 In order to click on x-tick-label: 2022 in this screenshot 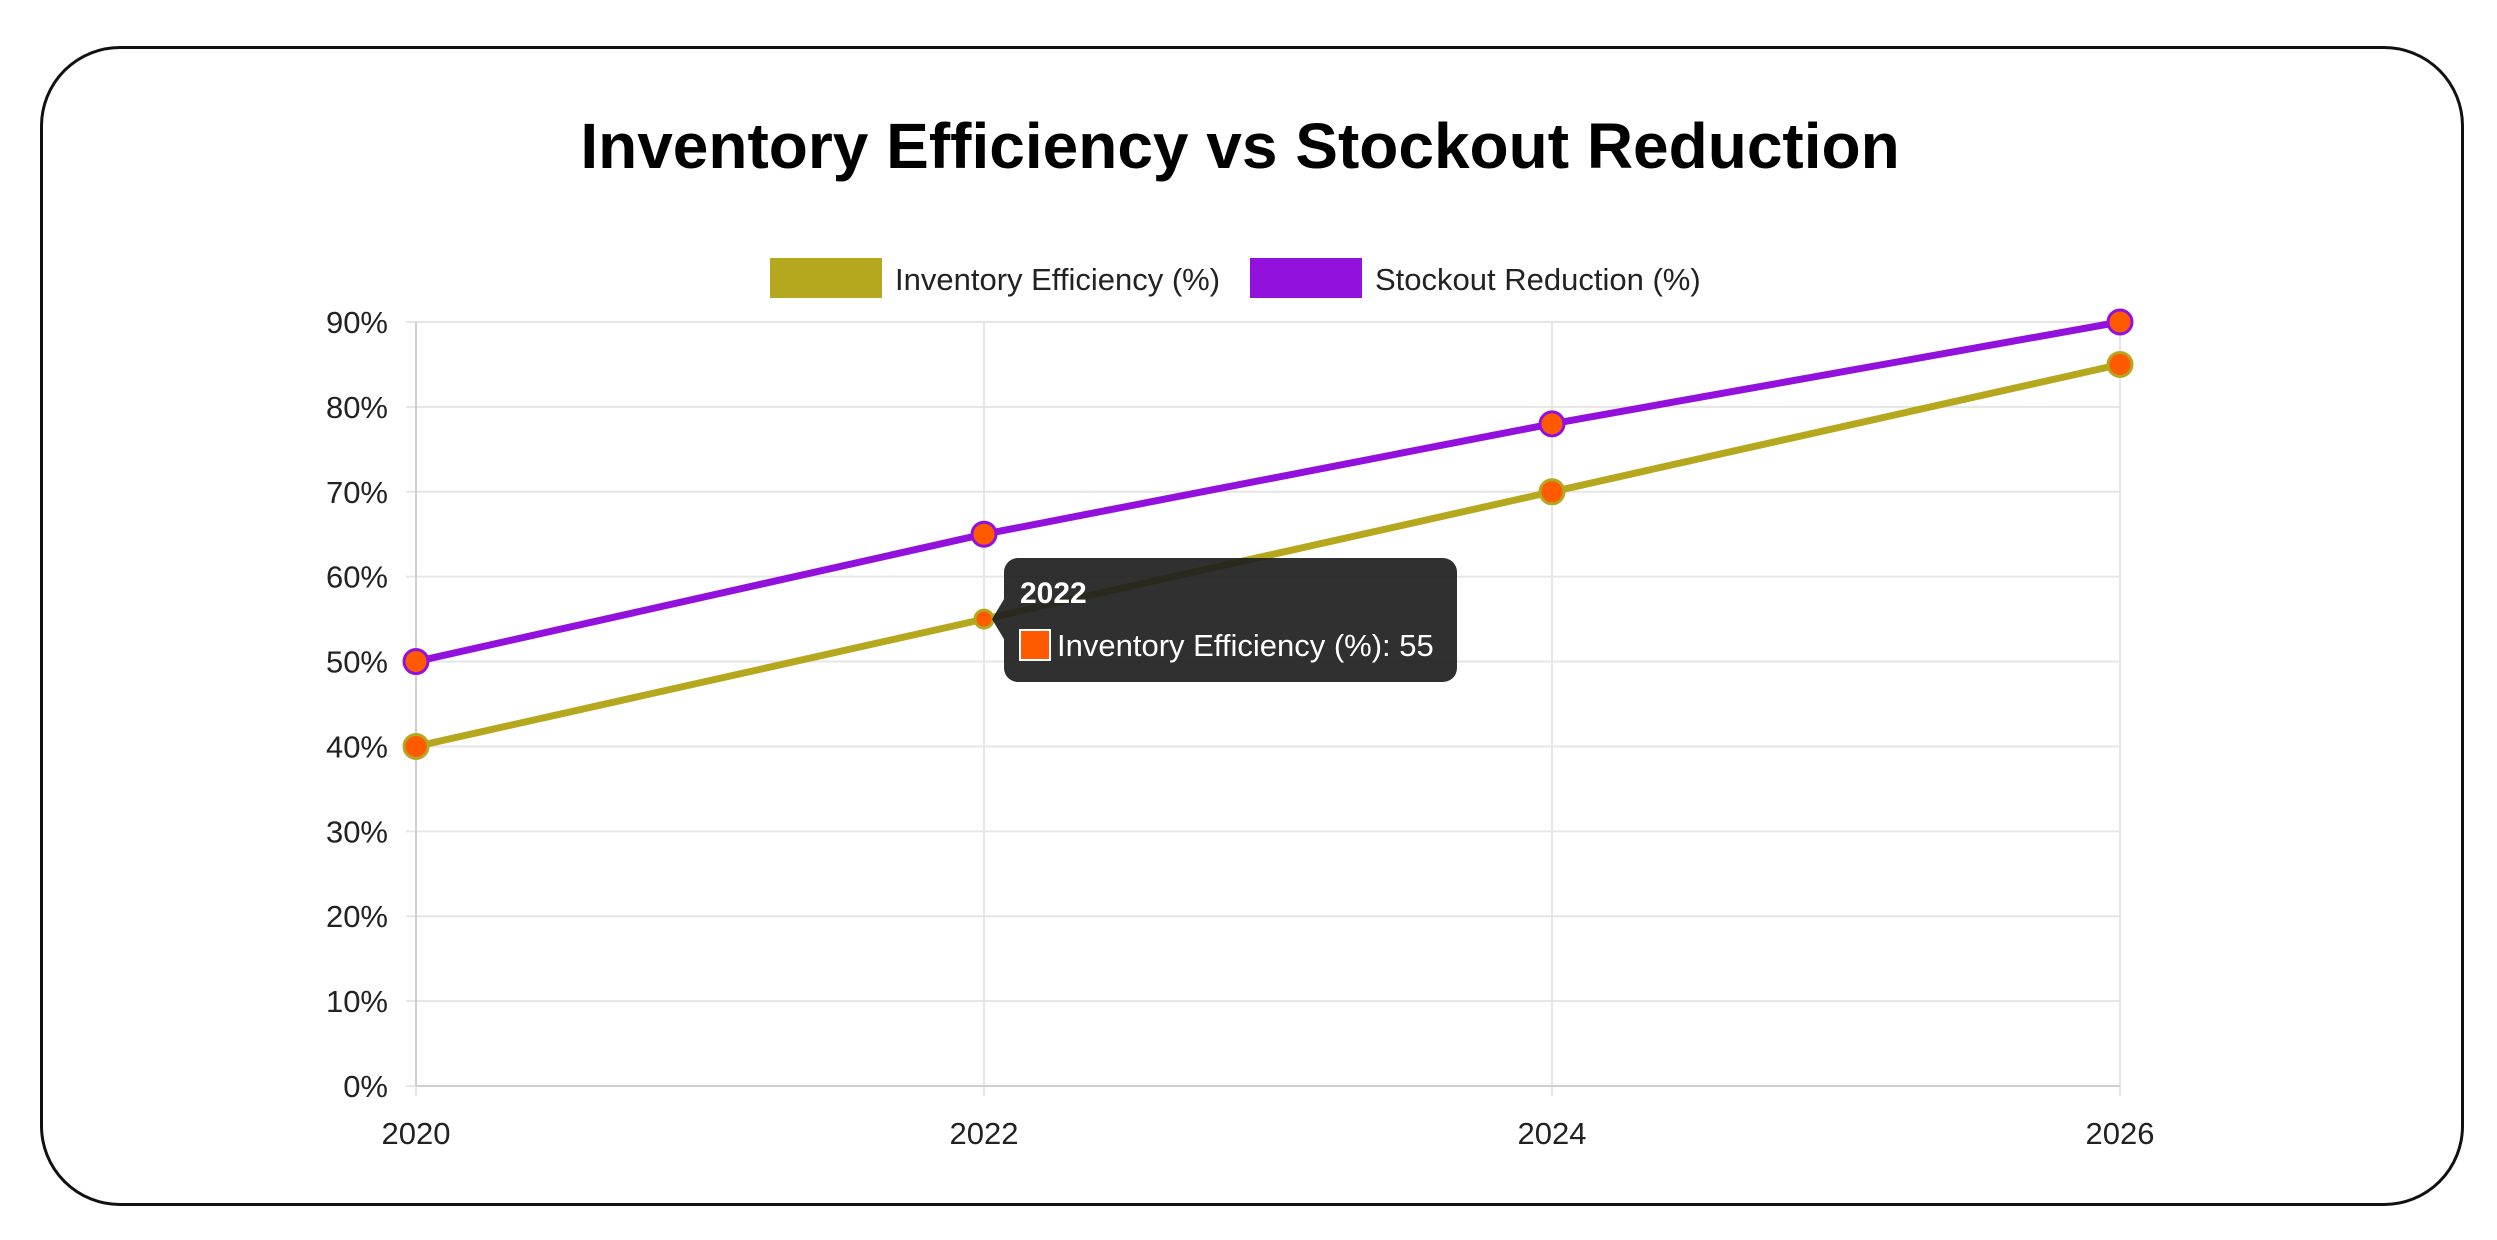, I will do `click(984, 1133)`.